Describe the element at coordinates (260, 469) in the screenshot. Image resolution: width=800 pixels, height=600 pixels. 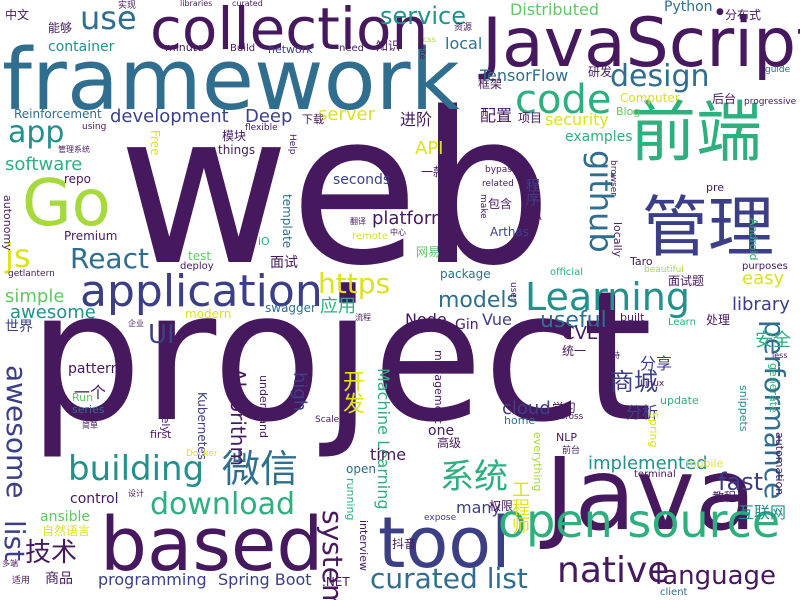
I see `word-weixin: 微信` at that location.